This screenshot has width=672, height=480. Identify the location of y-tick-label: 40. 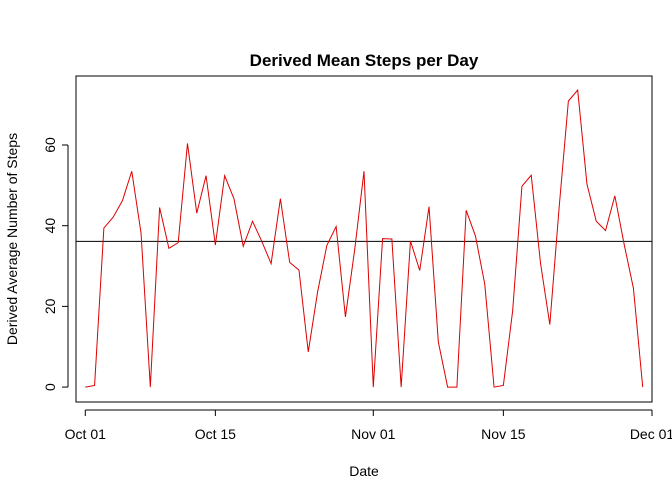
(50, 226).